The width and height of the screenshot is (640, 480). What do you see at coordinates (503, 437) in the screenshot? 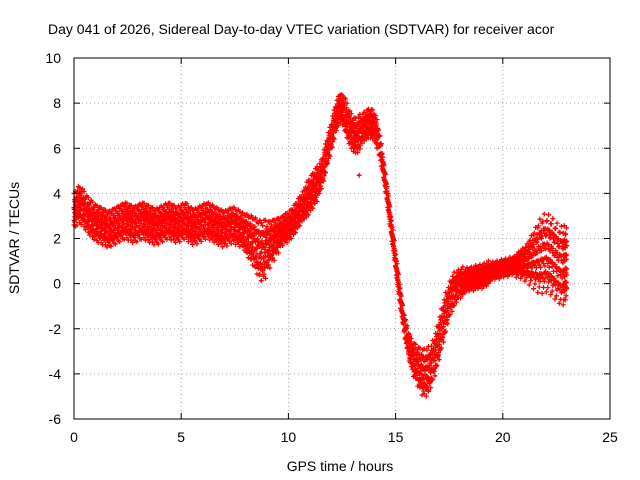
I see `x-tick-label: 20` at bounding box center [503, 437].